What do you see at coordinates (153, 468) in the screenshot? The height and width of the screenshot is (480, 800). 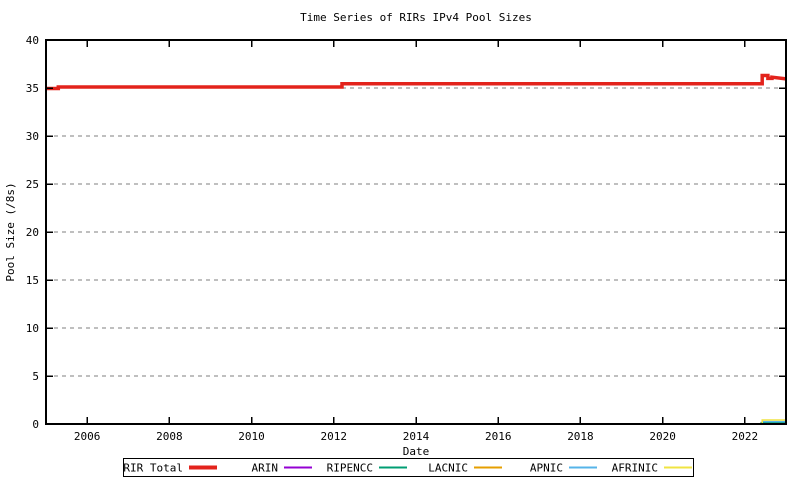 I see `legend-label-rir-total: RIR Total` at bounding box center [153, 468].